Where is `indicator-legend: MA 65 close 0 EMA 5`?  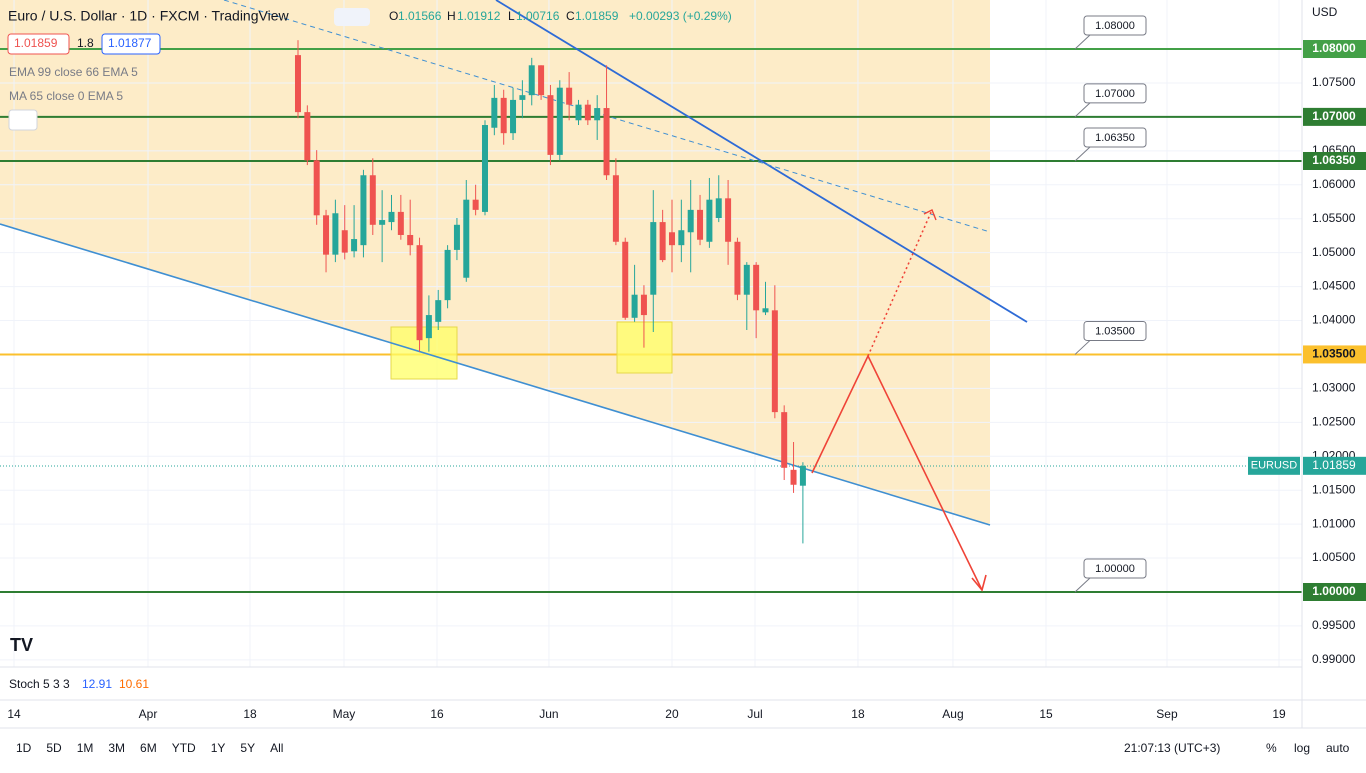 indicator-legend: MA 65 close 0 EMA 5 is located at coordinates (66, 96).